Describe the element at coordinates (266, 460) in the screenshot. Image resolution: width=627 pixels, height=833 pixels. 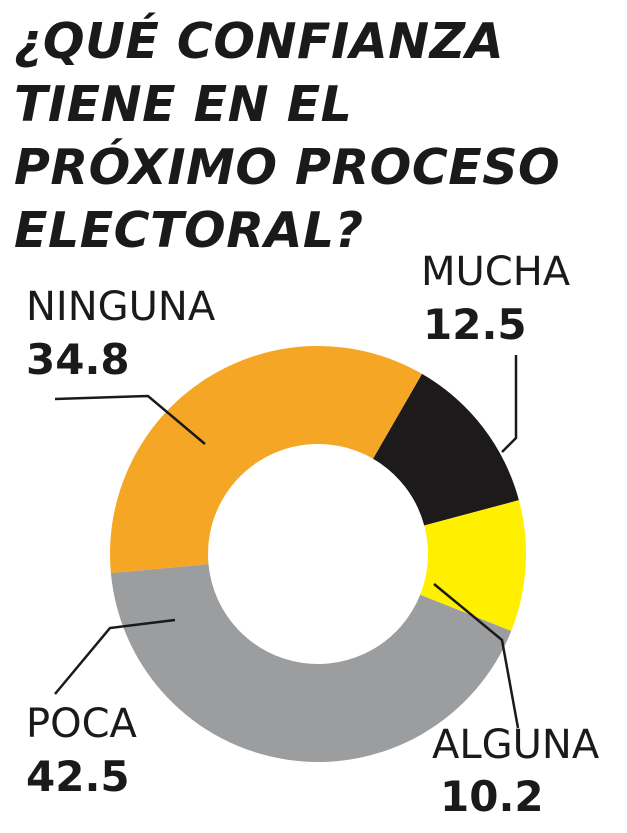
I see `slice-ninguna` at that location.